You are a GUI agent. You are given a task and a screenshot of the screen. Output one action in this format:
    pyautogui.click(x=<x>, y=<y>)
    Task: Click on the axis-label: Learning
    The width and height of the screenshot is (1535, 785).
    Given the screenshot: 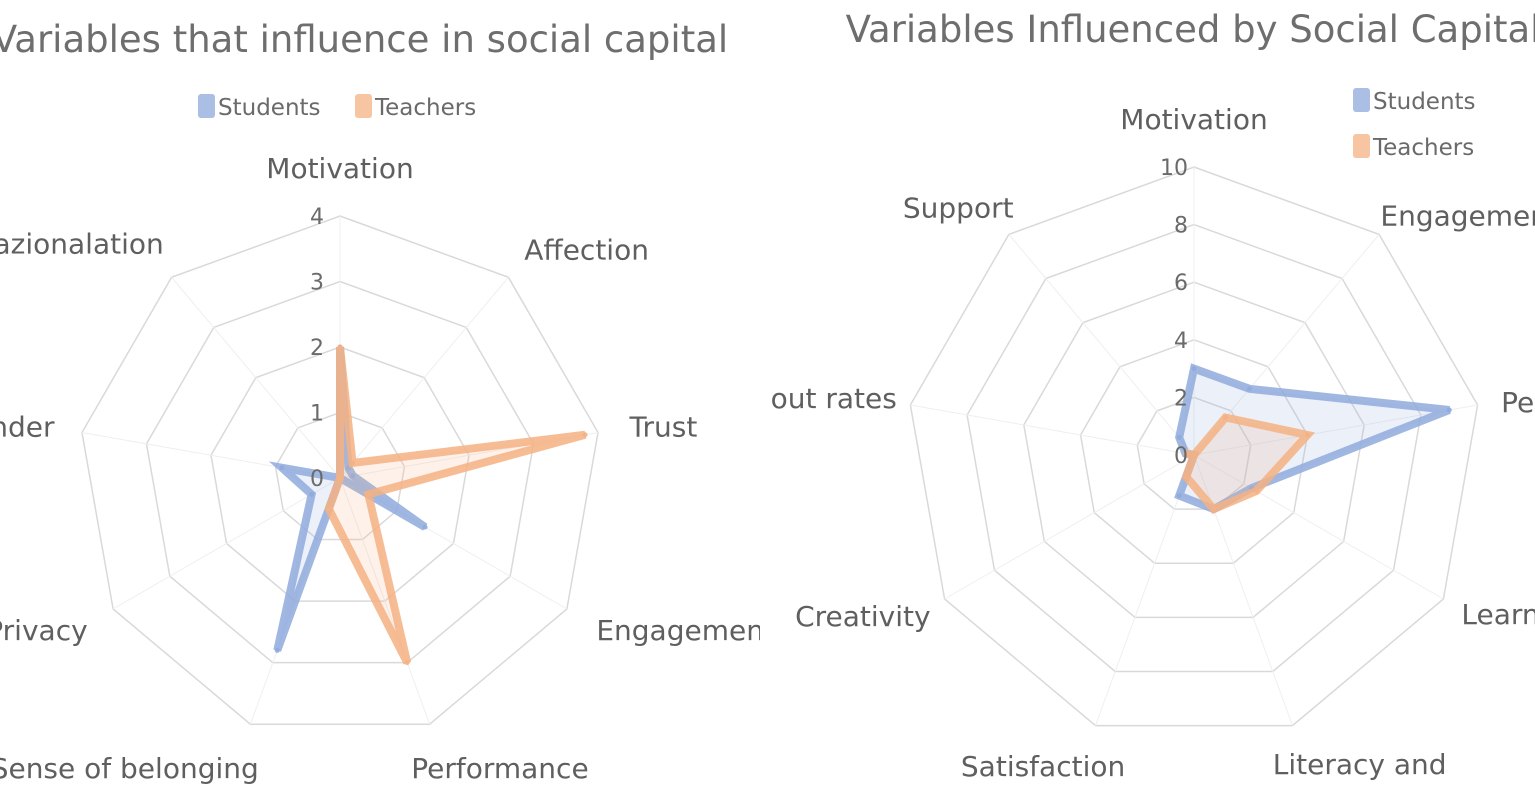 What is the action you would take?
    pyautogui.click(x=1498, y=614)
    